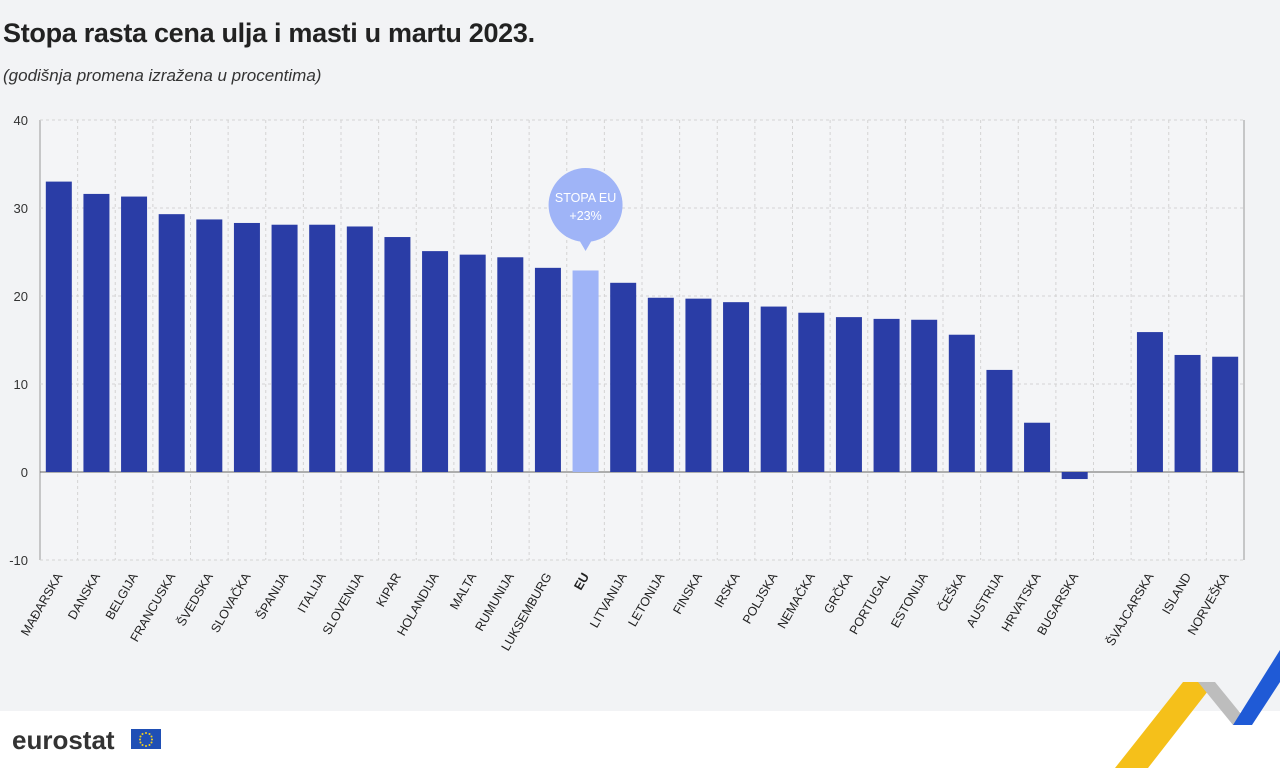 This screenshot has height=768, width=1280. What do you see at coordinates (985, 600) in the screenshot?
I see `x-tick-label: AUSTRIJA` at bounding box center [985, 600].